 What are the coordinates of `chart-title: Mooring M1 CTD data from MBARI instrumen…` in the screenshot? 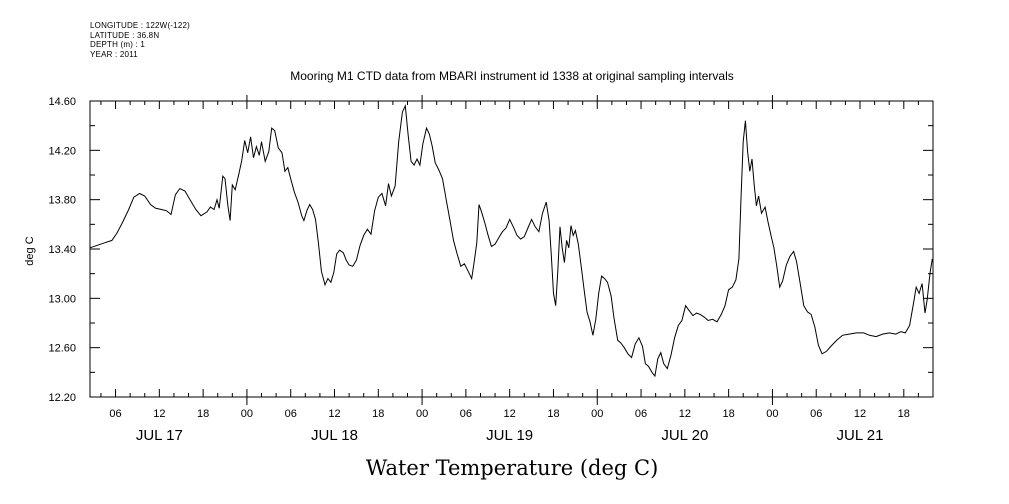 It's located at (512, 76).